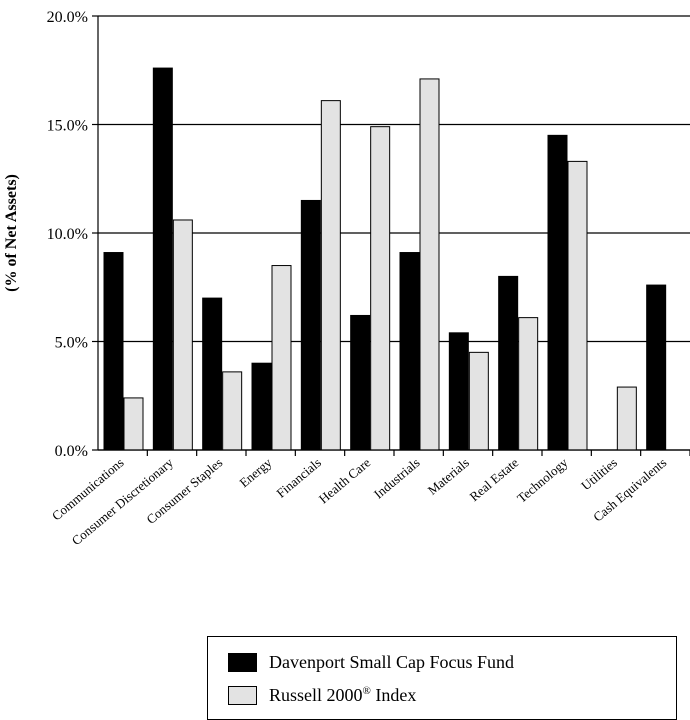 This screenshot has height=720, width=690. Describe the element at coordinates (494, 479) in the screenshot. I see `x-tick-label: Real Estate` at that location.